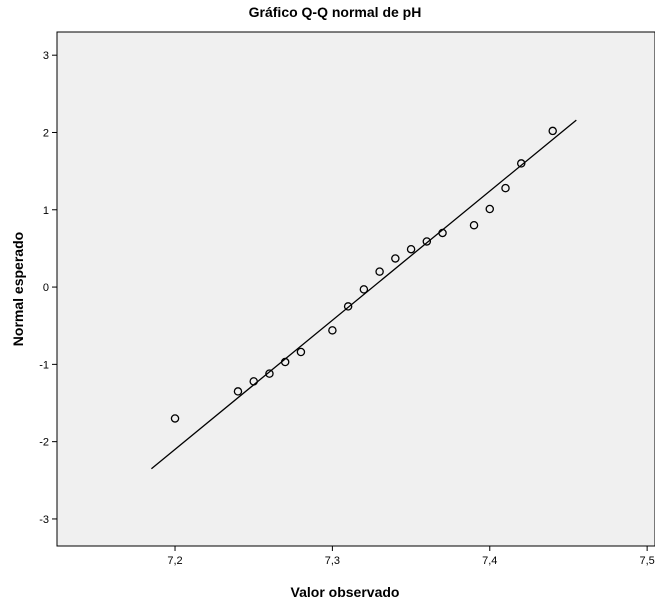 This screenshot has width=655, height=612. What do you see at coordinates (44, 520) in the screenshot?
I see `y-tick-label: -3` at bounding box center [44, 520].